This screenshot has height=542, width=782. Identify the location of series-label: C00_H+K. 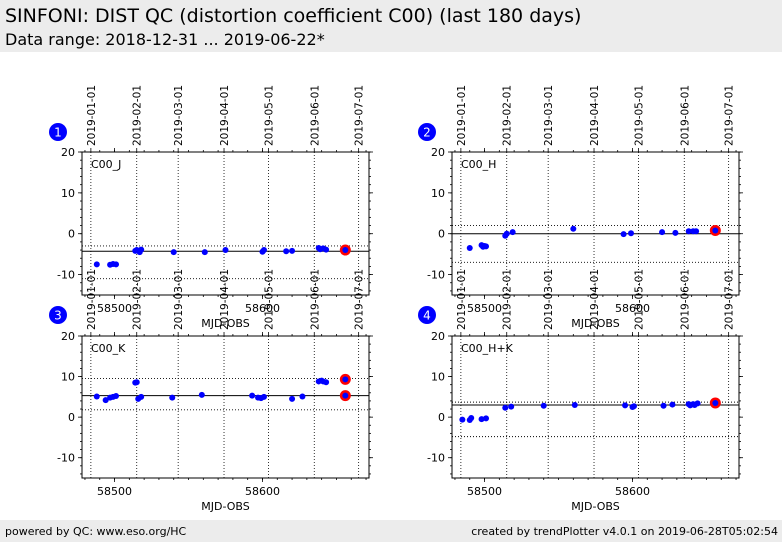
(487, 348).